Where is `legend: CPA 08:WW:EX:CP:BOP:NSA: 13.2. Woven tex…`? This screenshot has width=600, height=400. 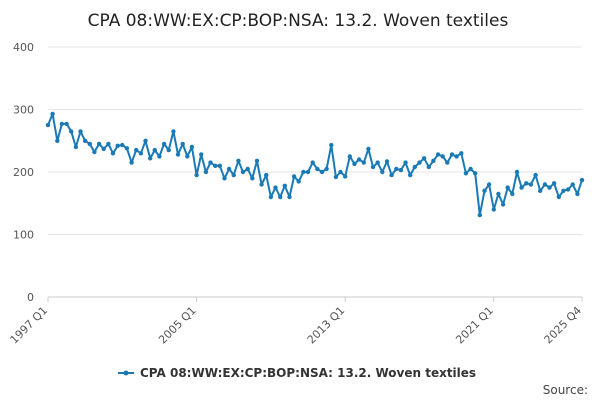
legend: CPA 08:WW:EX:CP:BOP:NSA: 13.2. Woven tex… is located at coordinates (297, 373).